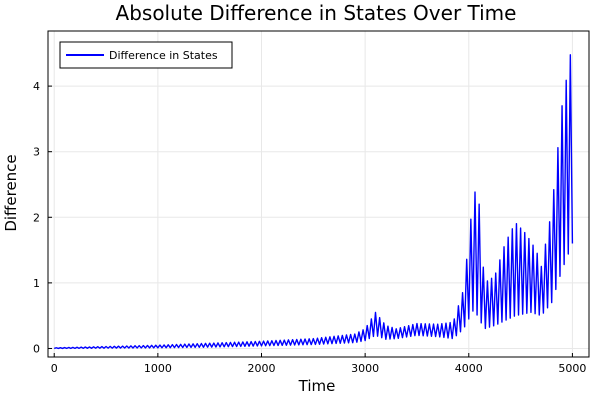  What do you see at coordinates (36, 152) in the screenshot?
I see `y-tick-label: 3` at bounding box center [36, 152].